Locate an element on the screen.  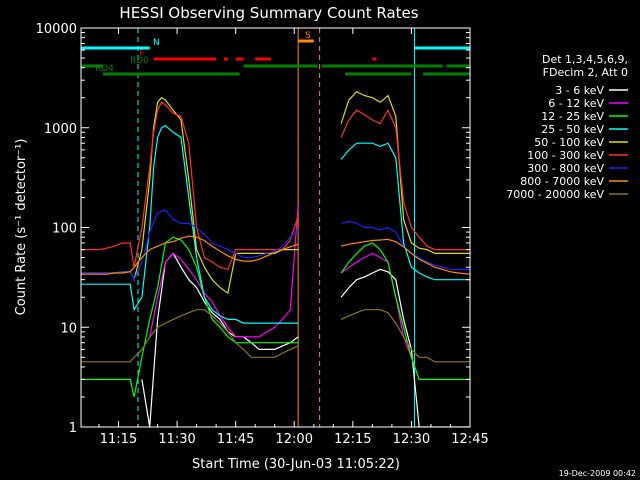
legend-label-100-300-kev: 100 - 300 keV is located at coordinates (565, 155).